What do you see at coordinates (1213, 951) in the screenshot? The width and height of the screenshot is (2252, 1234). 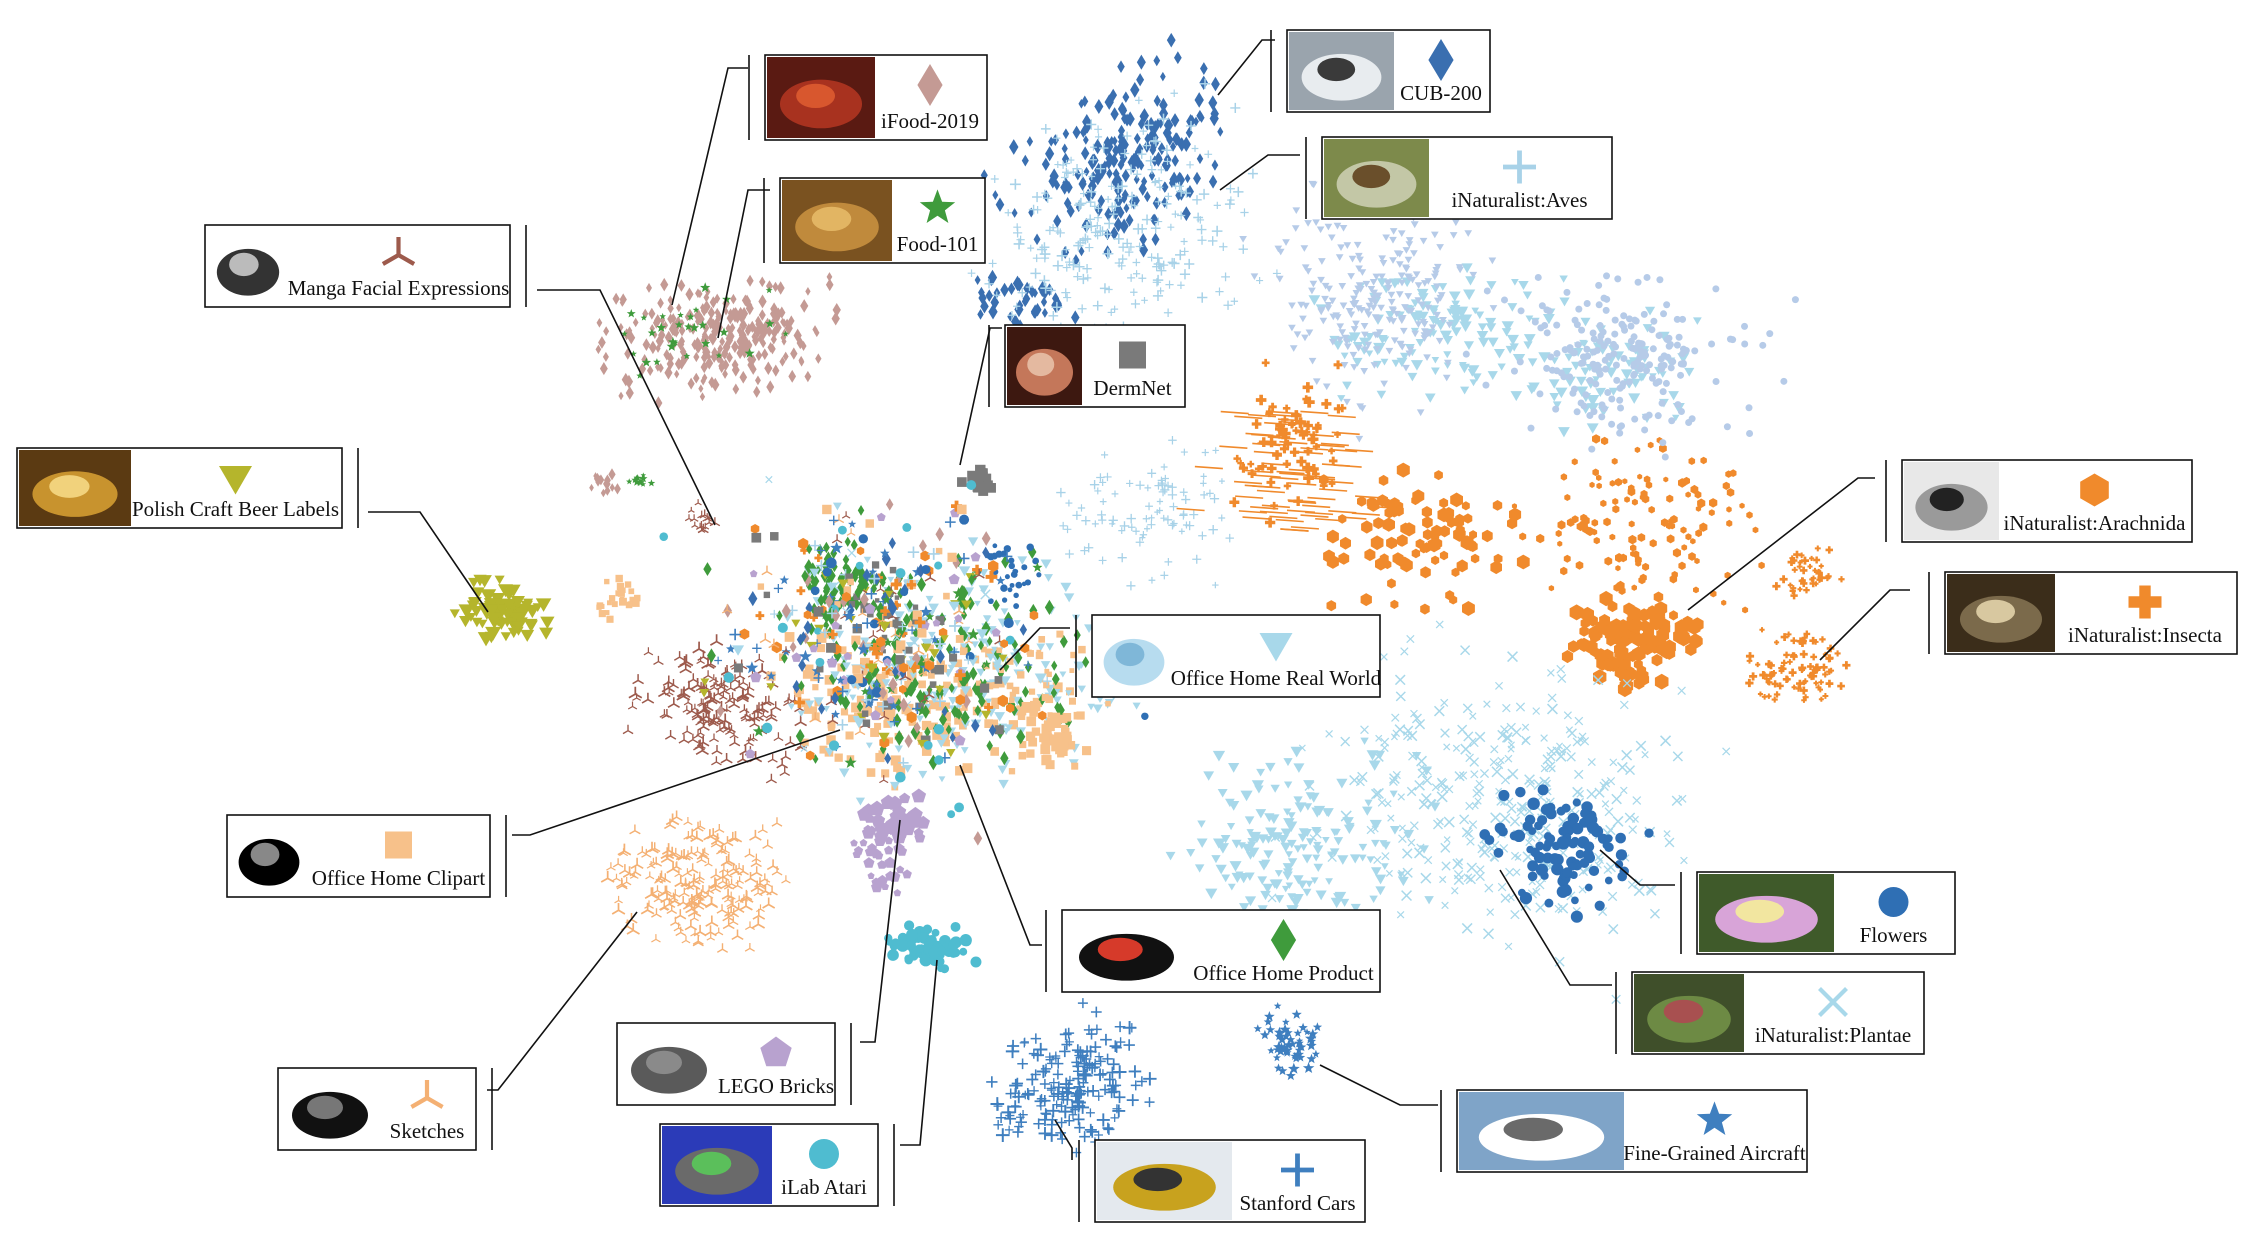 I see `legend-callout: Office Home Product` at bounding box center [1213, 951].